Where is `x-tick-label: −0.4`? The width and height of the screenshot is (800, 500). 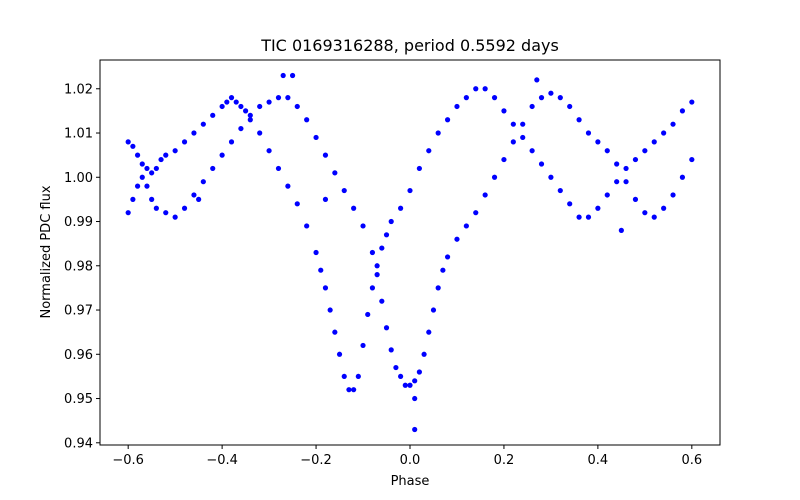 x-tick-label: −0.4 is located at coordinates (222, 460).